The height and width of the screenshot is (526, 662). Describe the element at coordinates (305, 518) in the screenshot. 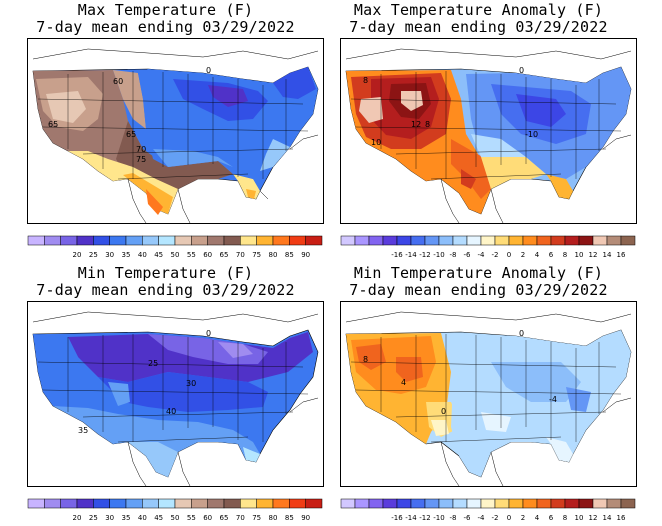

I see `legend-label: 90` at that location.